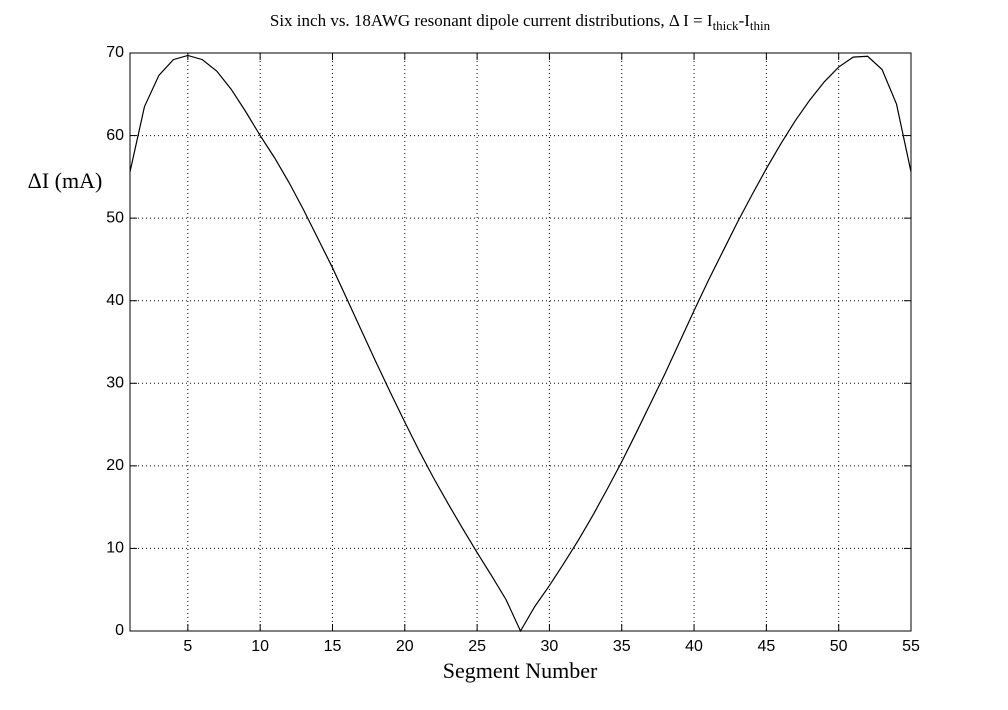 The height and width of the screenshot is (710, 1008). Describe the element at coordinates (187, 646) in the screenshot. I see `x-tick-label: 5` at that location.